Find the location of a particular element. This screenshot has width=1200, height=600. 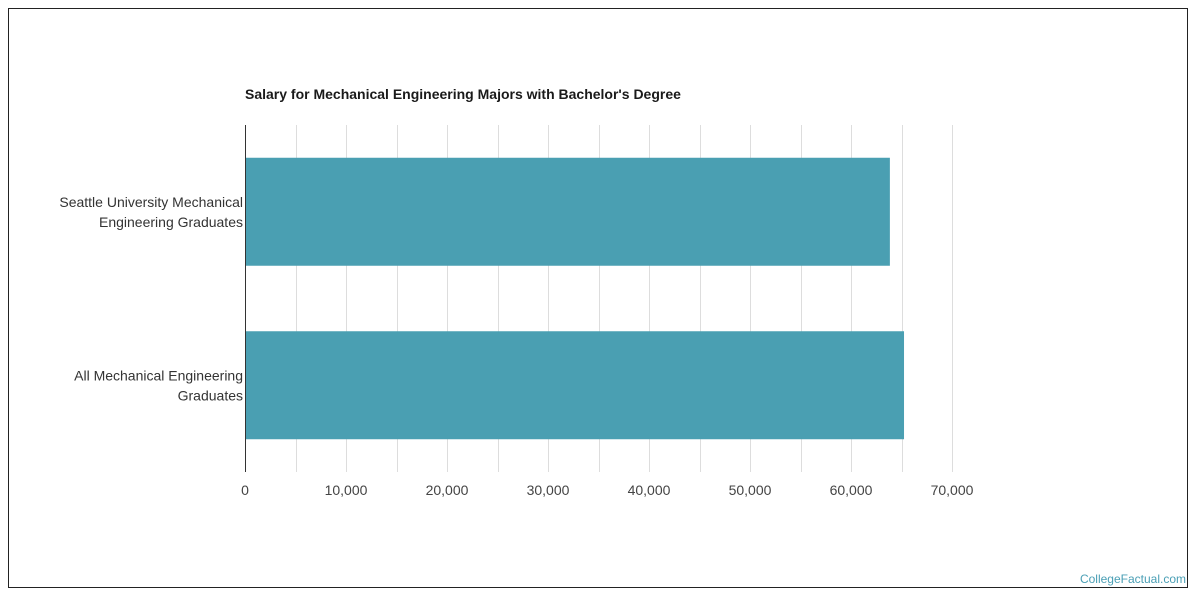

x-tick-label: 70,000 is located at coordinates (952, 490).